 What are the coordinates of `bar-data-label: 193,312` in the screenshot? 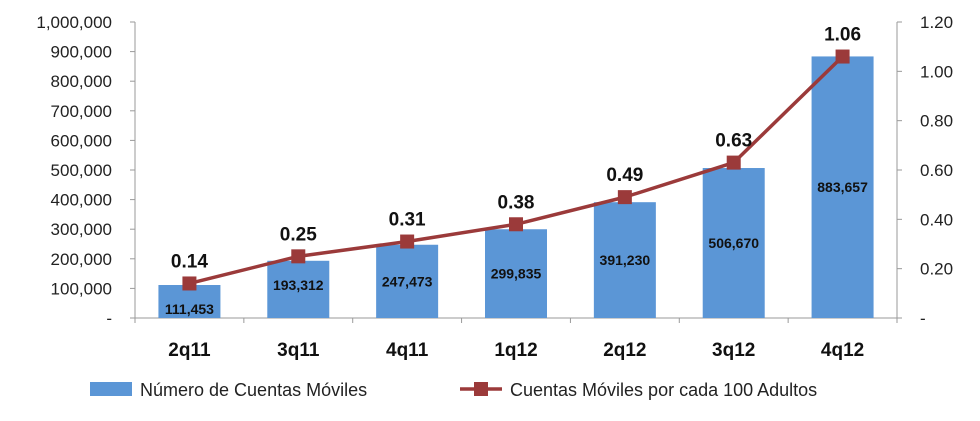 It's located at (298, 285).